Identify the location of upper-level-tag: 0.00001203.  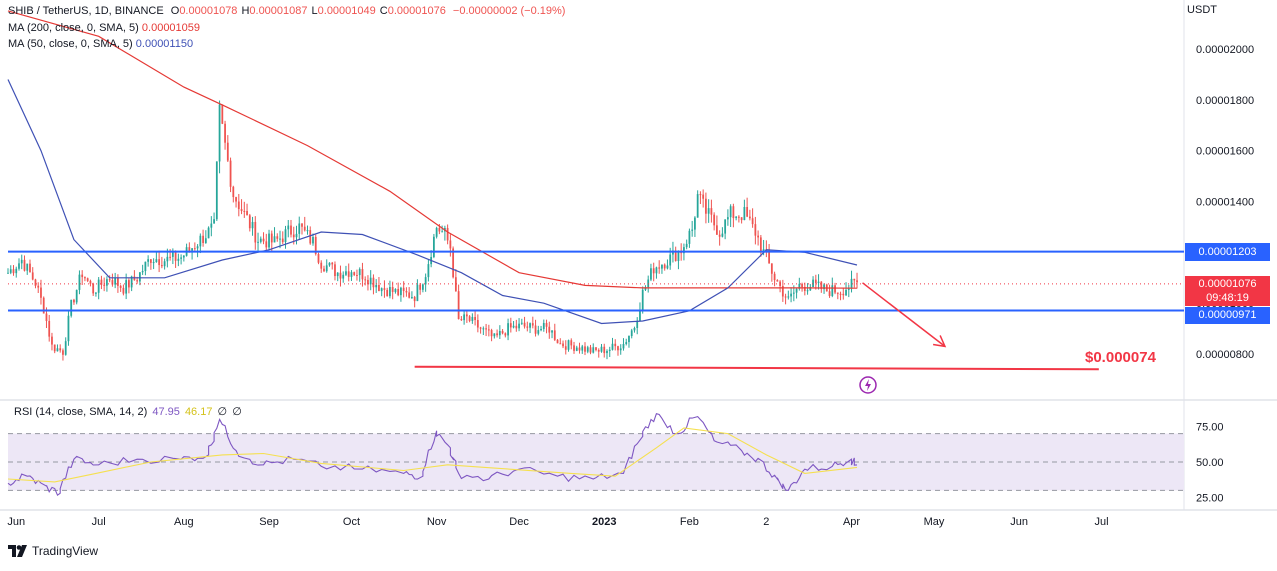
(1227, 252).